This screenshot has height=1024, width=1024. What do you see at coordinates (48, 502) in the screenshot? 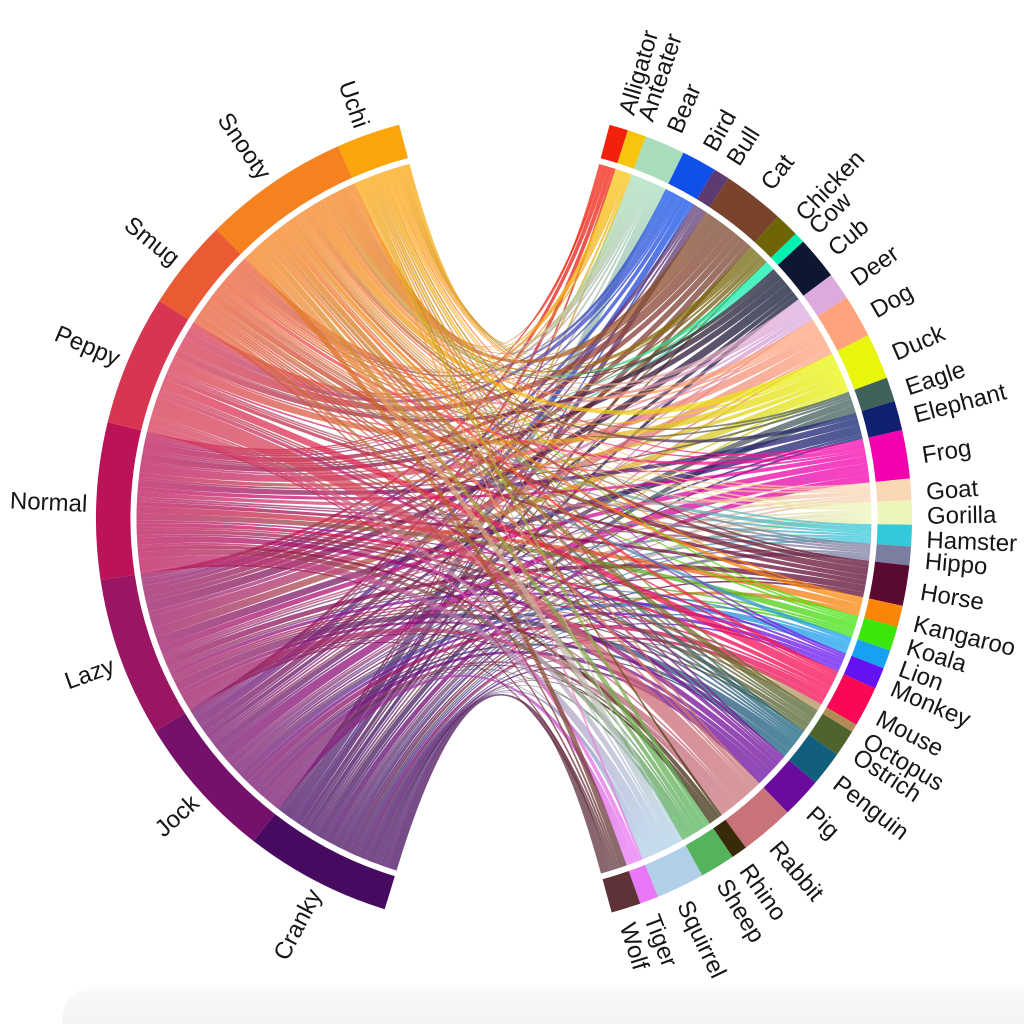
I see `svg-text: Normal` at bounding box center [48, 502].